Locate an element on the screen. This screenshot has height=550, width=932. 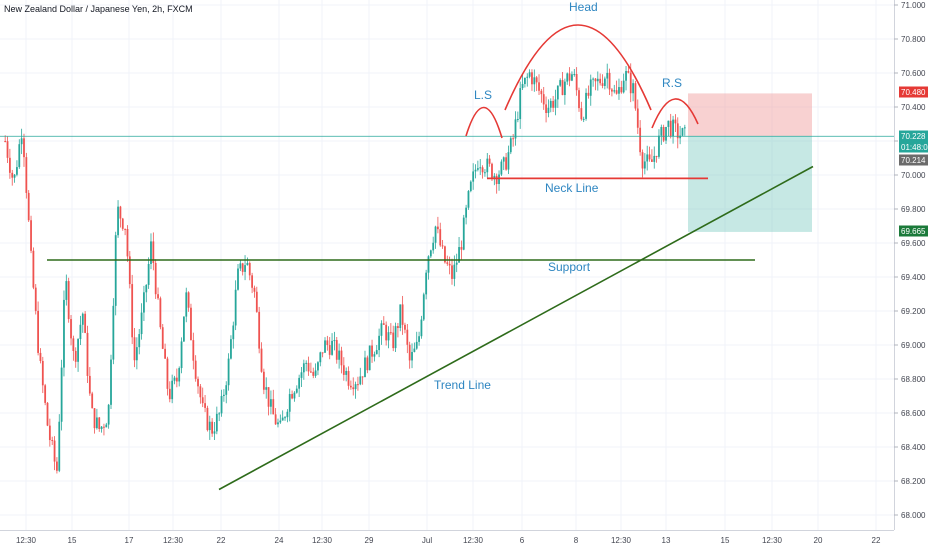
time-tick-label: 15 is located at coordinates (725, 540).